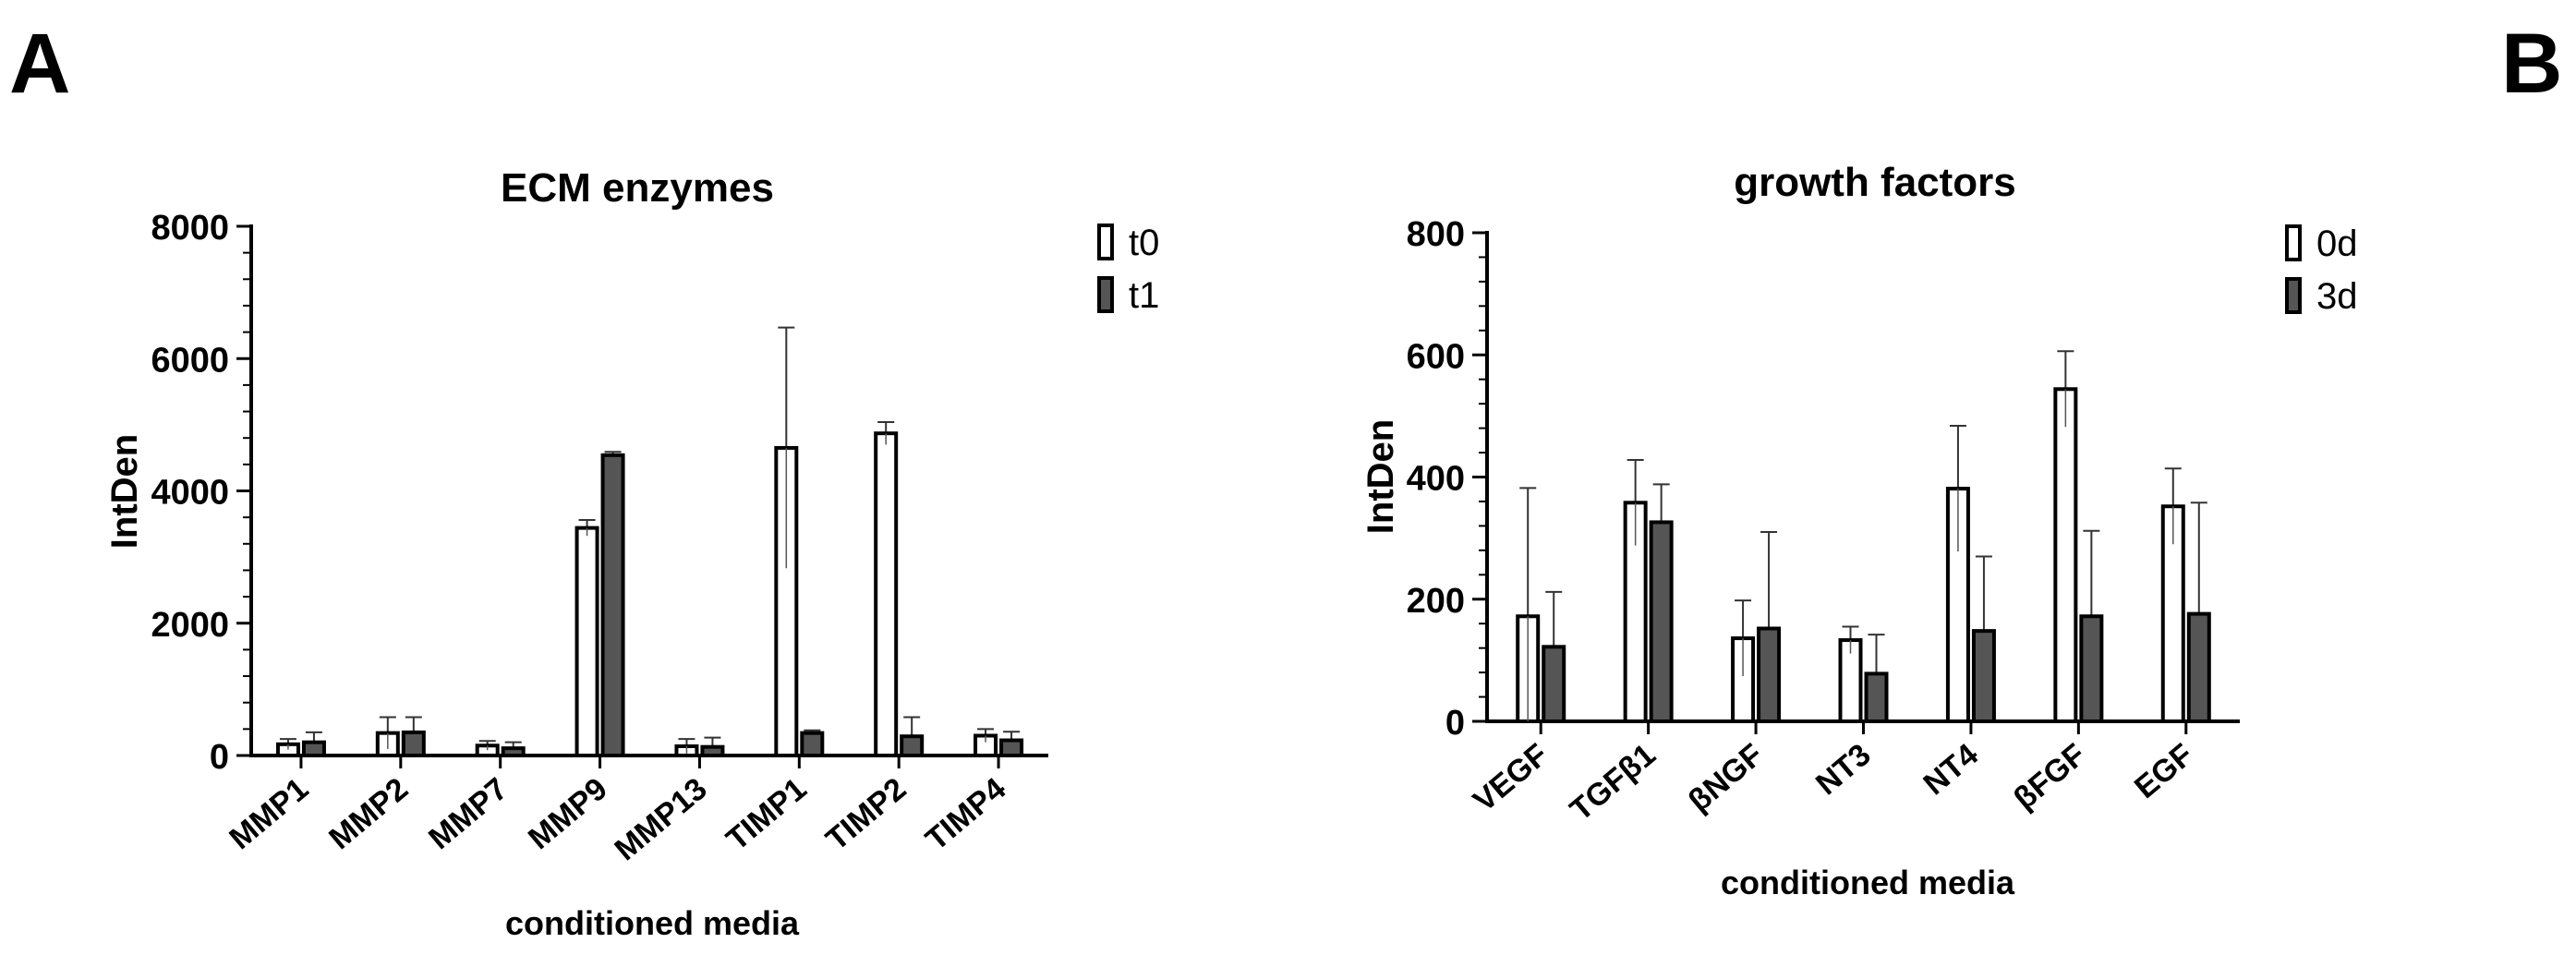 The image size is (2576, 955). I want to click on panel-label-a: A, so click(39, 64).